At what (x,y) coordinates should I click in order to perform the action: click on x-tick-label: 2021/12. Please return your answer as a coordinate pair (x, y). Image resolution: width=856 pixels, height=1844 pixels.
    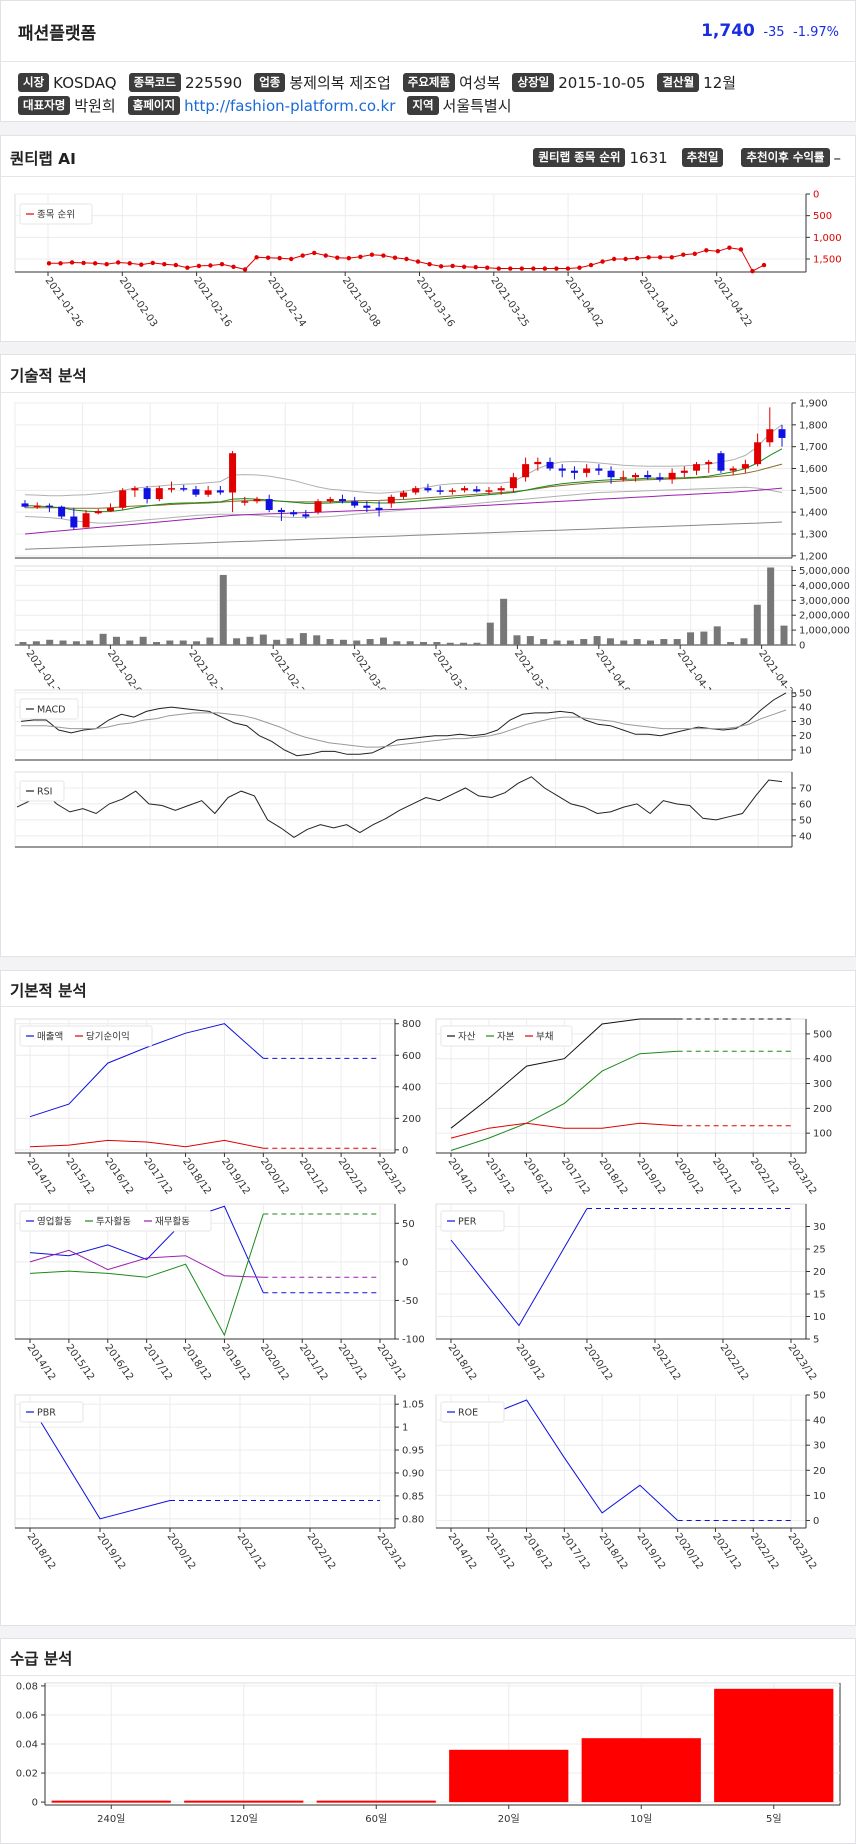
    Looking at the image, I should click on (726, 1176).